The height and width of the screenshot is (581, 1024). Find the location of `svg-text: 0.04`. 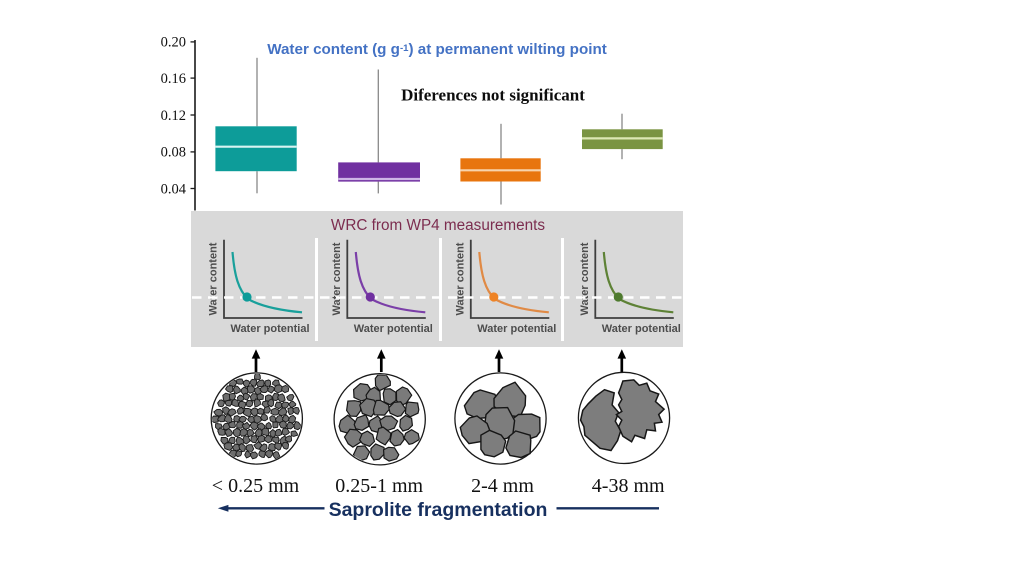

svg-text: 0.04 is located at coordinates (174, 189).